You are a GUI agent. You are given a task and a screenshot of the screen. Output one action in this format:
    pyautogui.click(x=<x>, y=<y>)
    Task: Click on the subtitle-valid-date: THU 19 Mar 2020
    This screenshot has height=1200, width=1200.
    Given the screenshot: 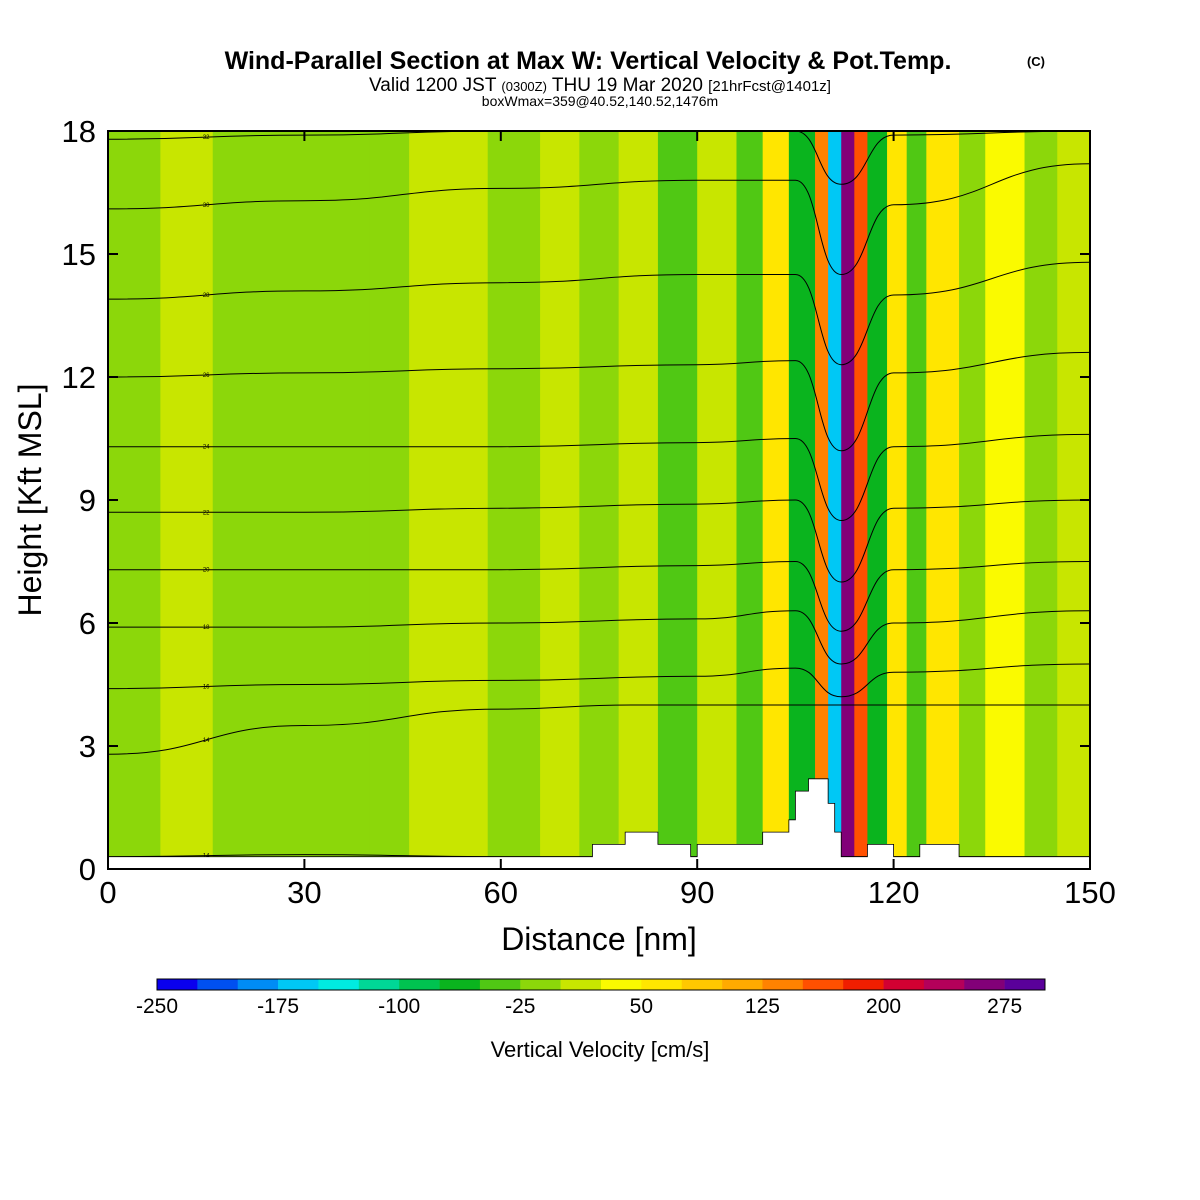 What is the action you would take?
    pyautogui.click(x=627, y=85)
    